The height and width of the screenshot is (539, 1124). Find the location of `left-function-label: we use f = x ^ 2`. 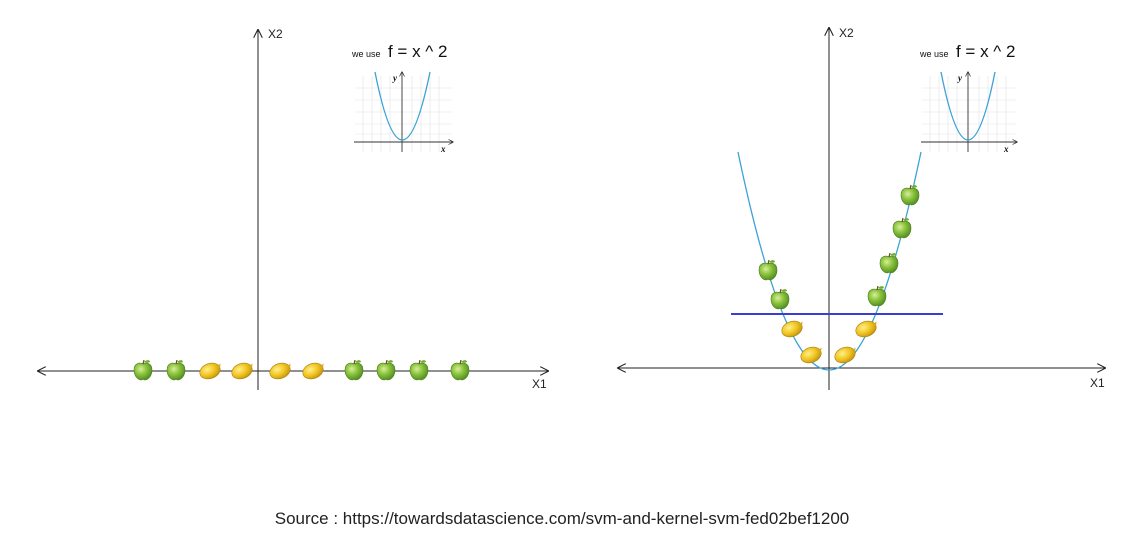

left-function-label: we use f = x ^ 2 is located at coordinates (399, 51).